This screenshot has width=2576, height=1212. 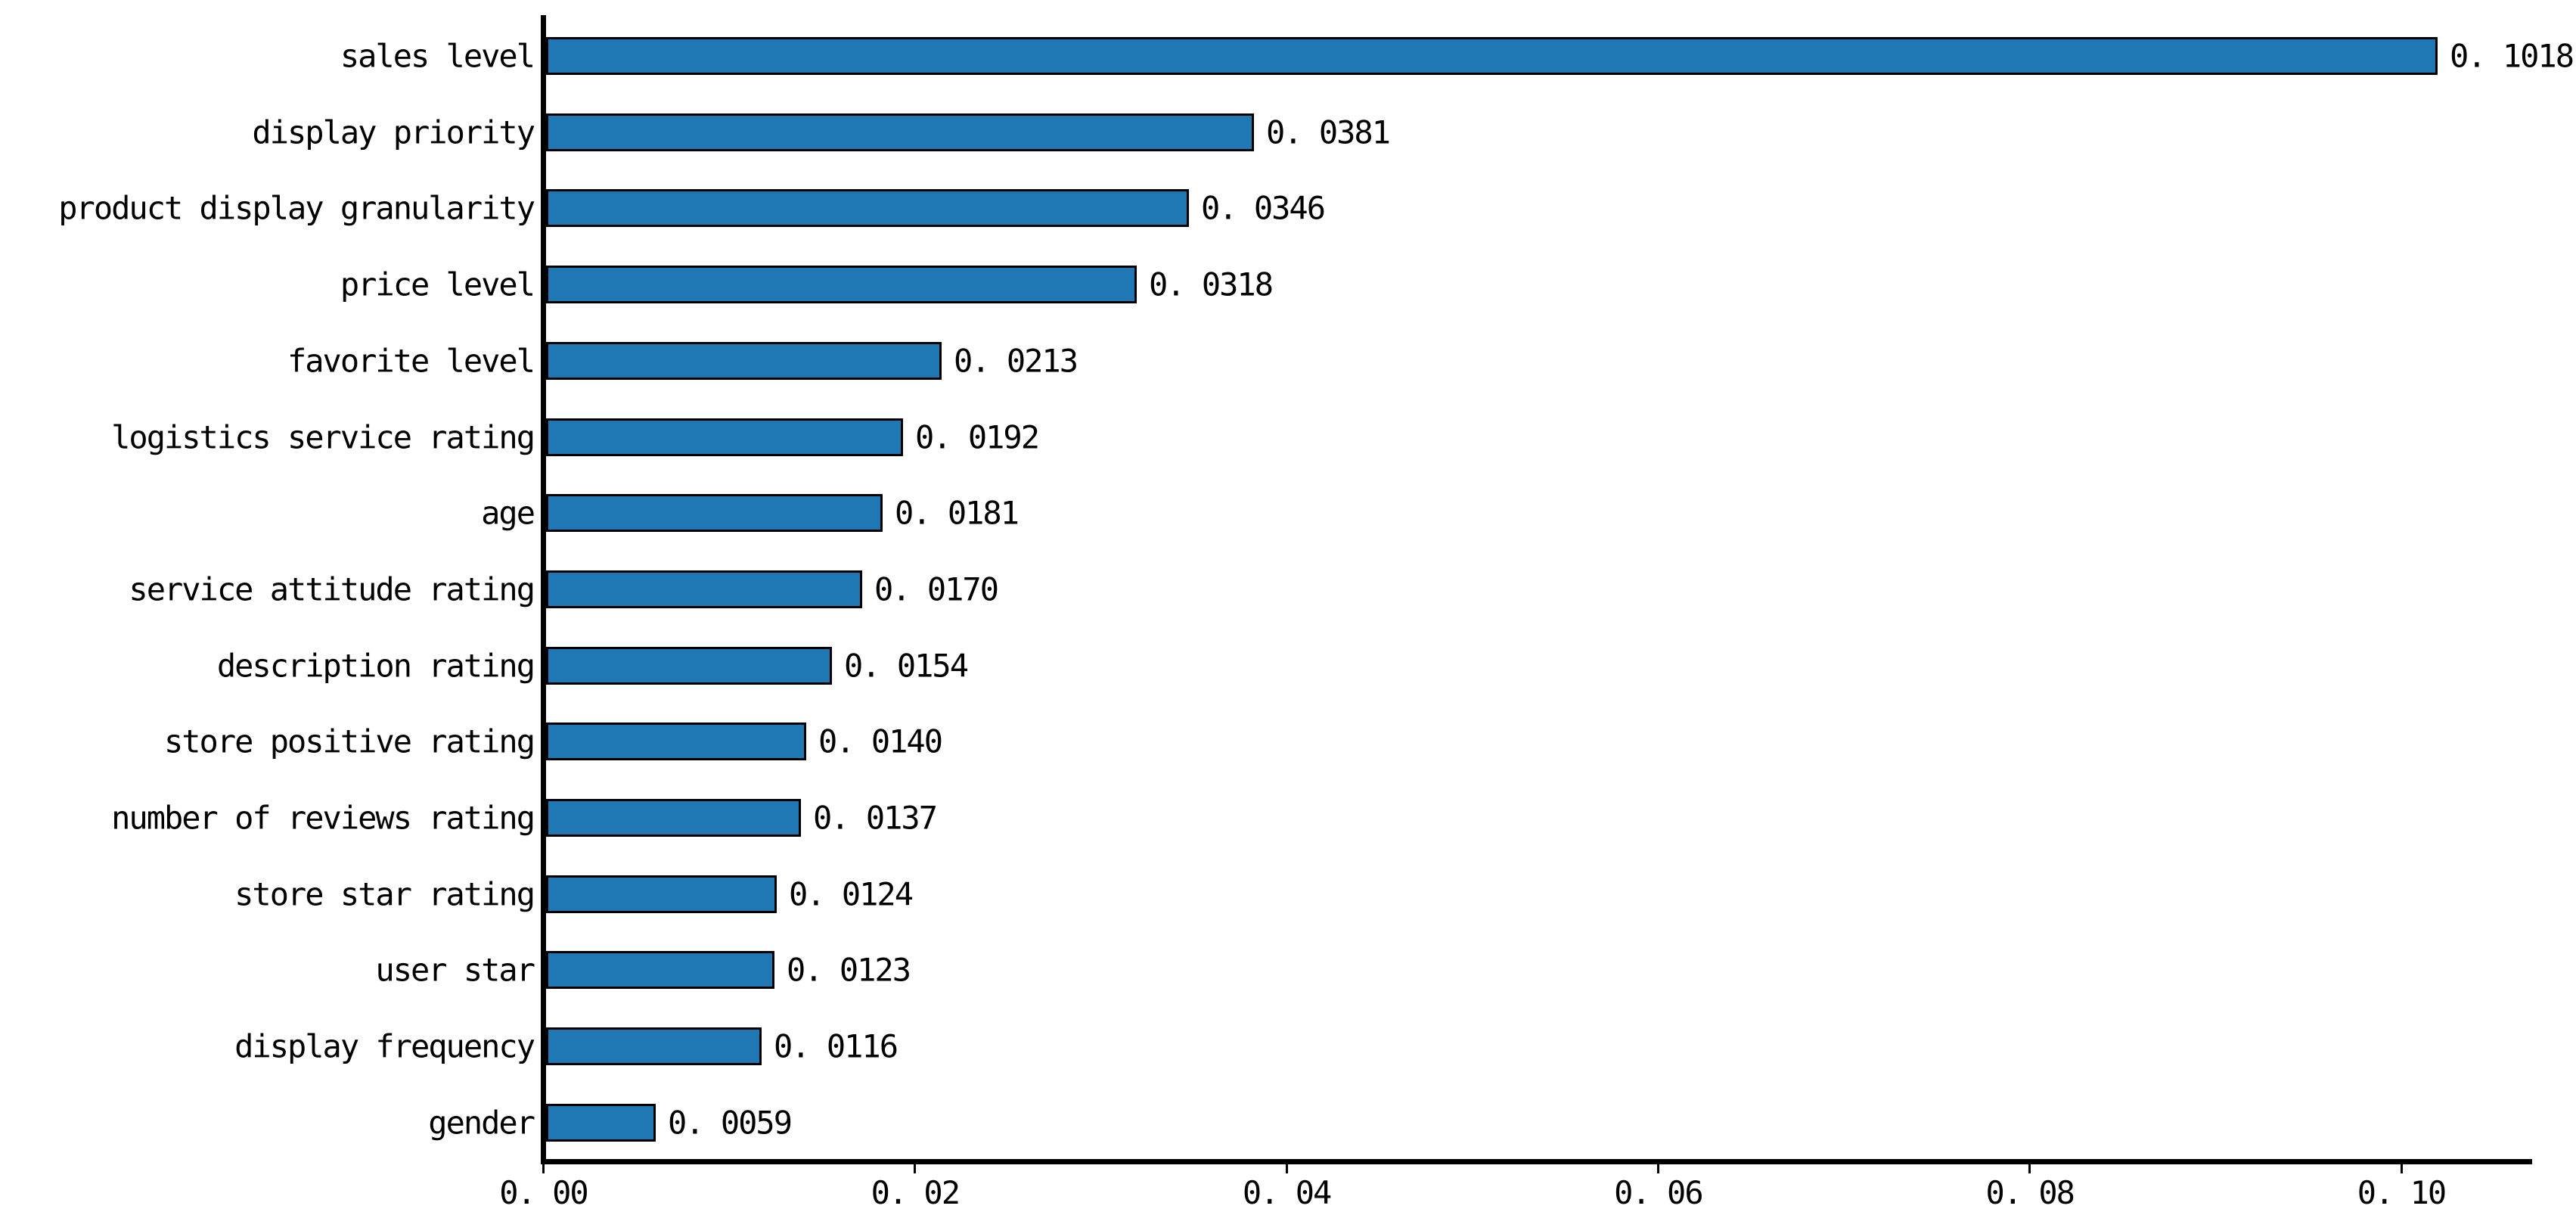 I want to click on bar-value-label: 0. 1018, so click(x=2512, y=56).